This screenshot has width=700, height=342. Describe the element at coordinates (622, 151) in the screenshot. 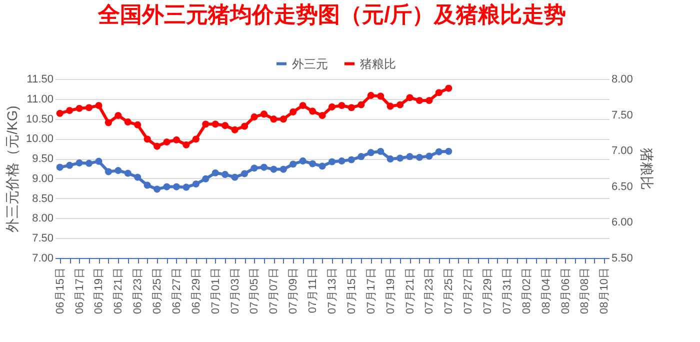

I see `y2-tick-label: 7.00` at that location.